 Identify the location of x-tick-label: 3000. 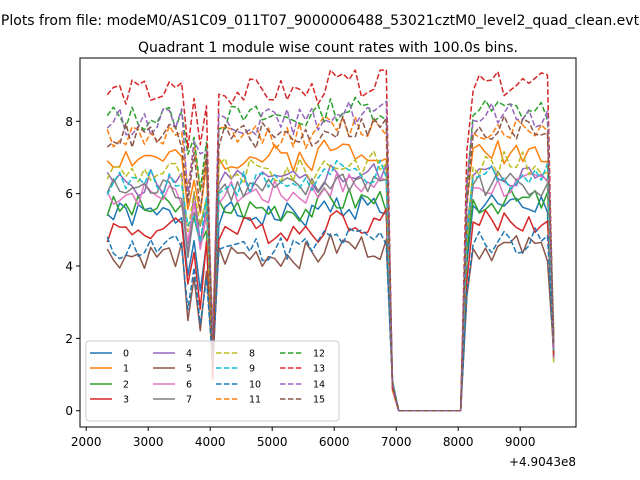
(148, 442).